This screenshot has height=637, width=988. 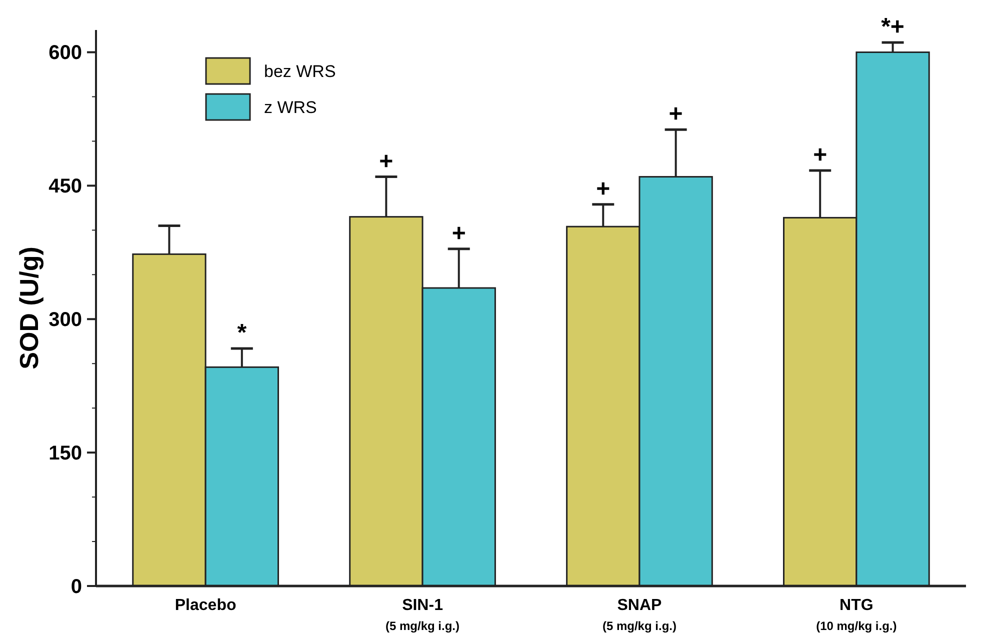 I want to click on data-label: *, so click(x=242, y=332).